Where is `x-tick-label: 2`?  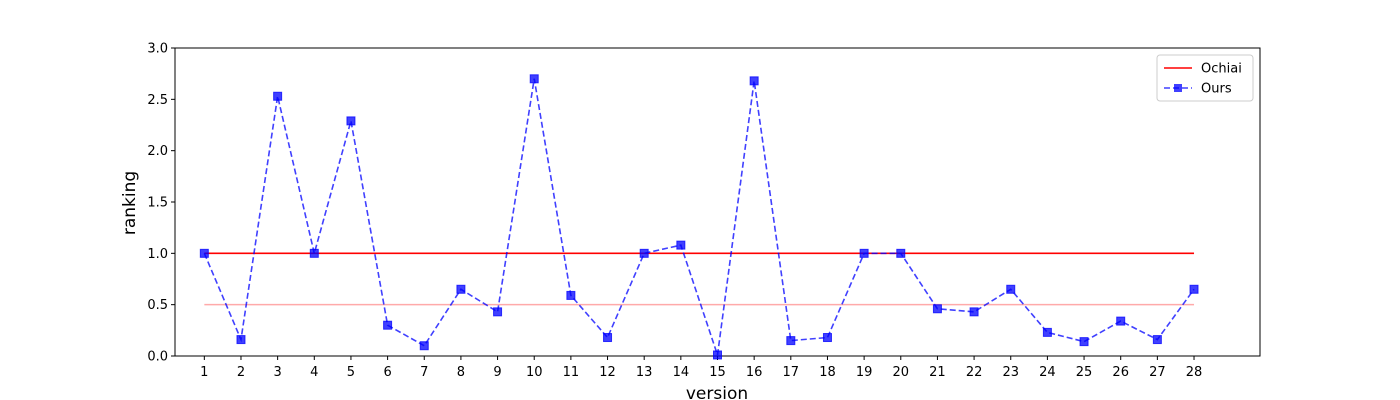
x-tick-label: 2 is located at coordinates (241, 372).